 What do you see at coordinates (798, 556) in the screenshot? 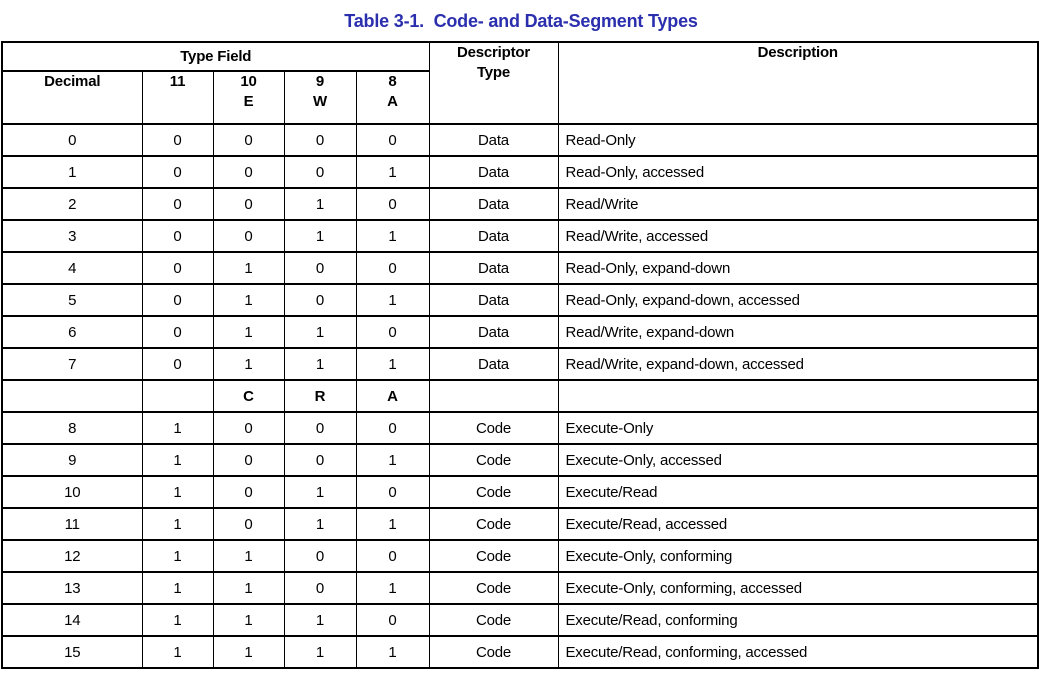
I see `description-cell: Execute-Only, conforming` at bounding box center [798, 556].